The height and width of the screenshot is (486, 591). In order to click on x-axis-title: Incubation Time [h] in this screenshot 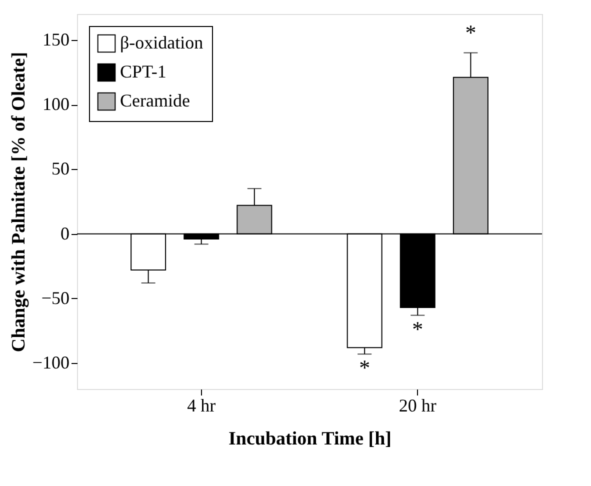, I will do `click(310, 439)`.